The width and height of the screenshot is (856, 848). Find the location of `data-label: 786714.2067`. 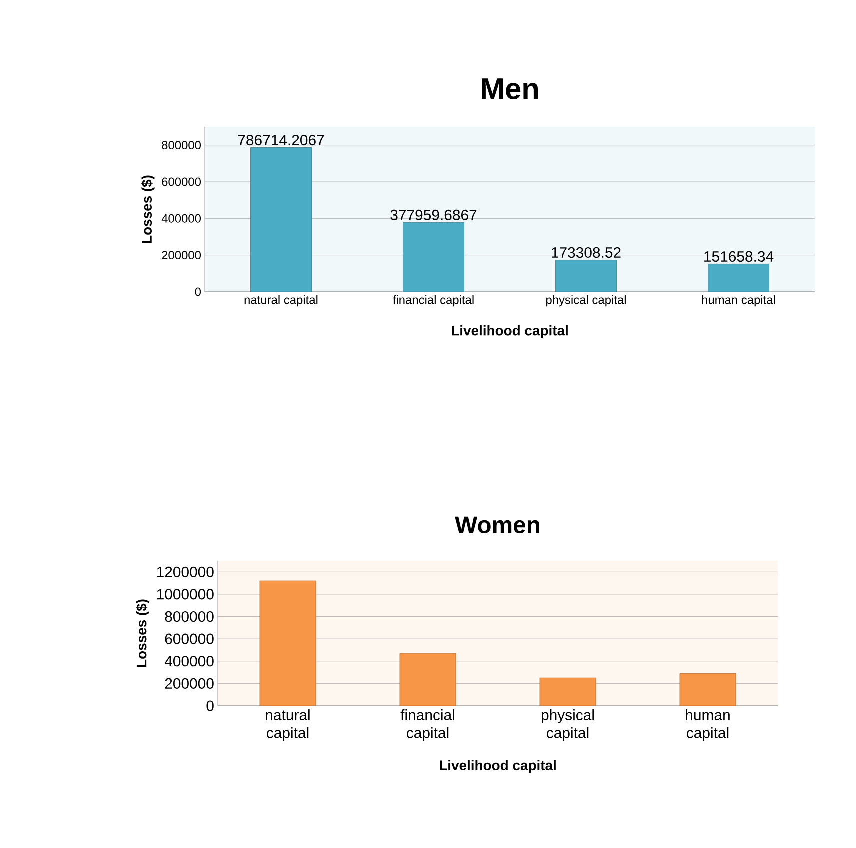

data-label: 786714.2067 is located at coordinates (281, 140).